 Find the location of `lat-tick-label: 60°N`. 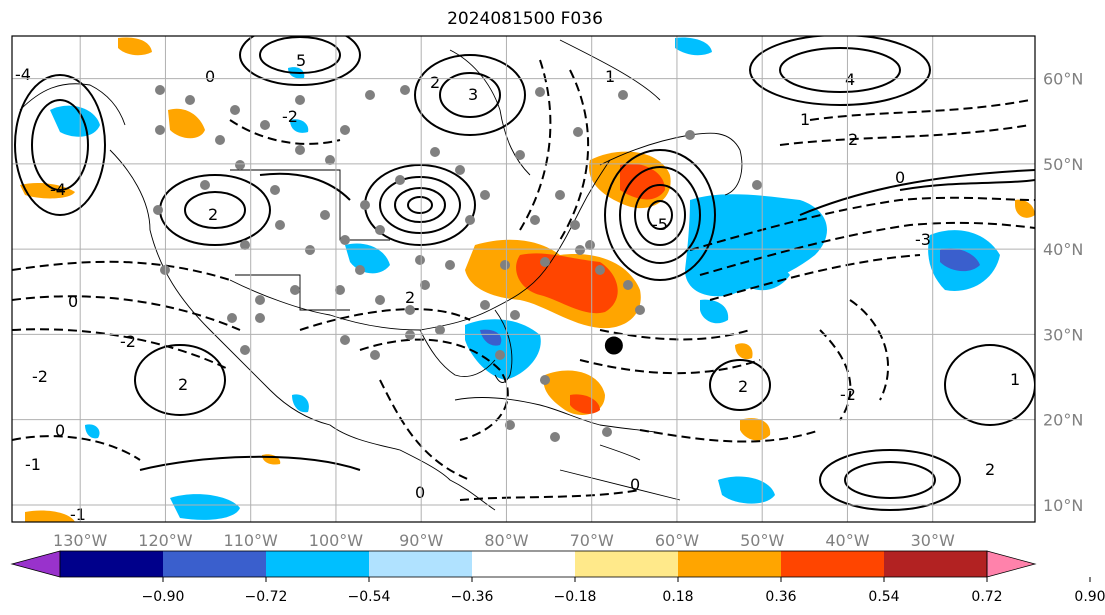

lat-tick-label: 60°N is located at coordinates (1063, 79).